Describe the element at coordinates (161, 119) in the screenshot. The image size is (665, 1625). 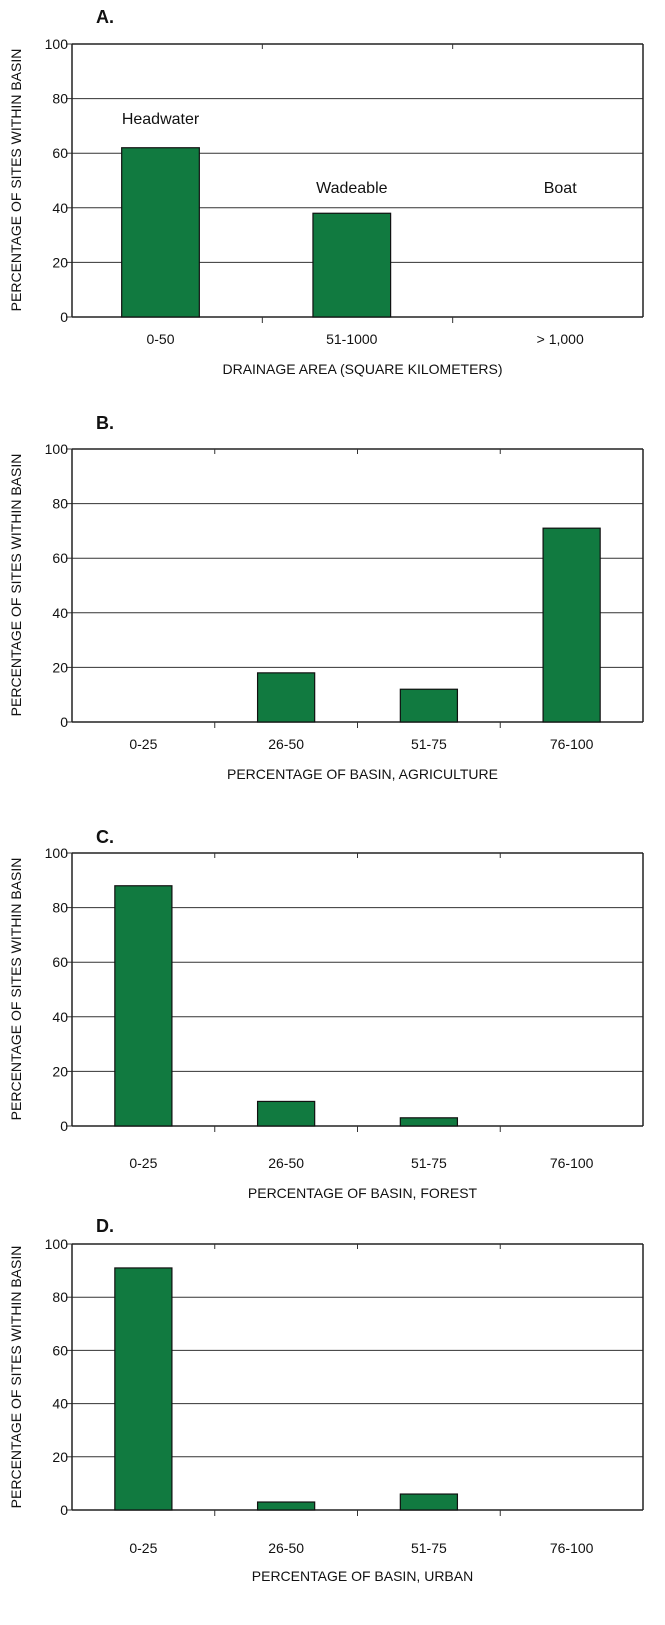
I see `bar-annotation: Headwater` at that location.